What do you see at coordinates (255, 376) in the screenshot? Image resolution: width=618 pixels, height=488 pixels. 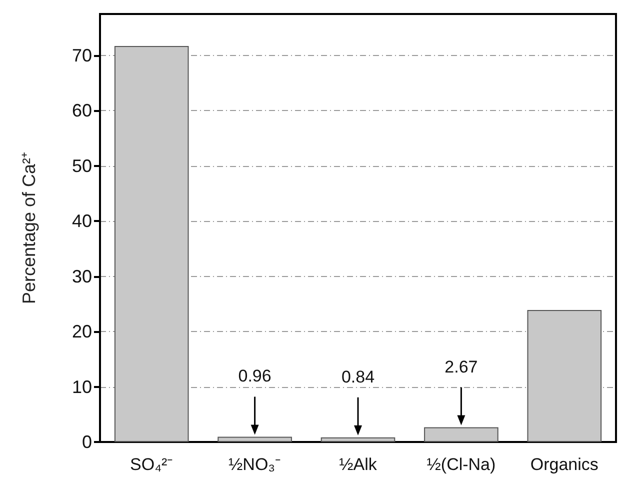 I see `data-label: 0.96` at bounding box center [255, 376].